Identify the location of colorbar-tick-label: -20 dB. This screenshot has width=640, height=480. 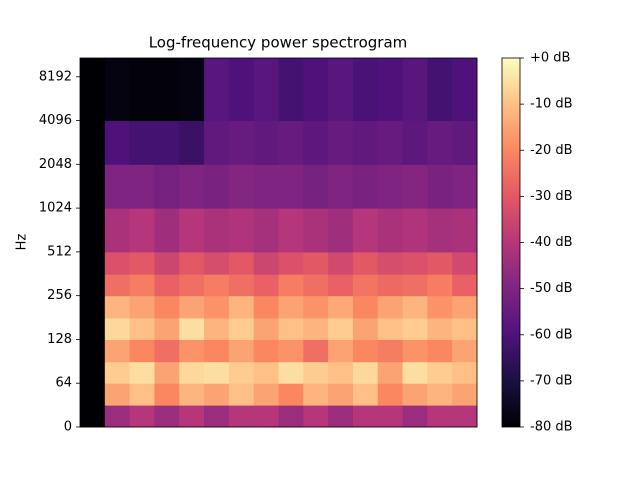
(551, 150).